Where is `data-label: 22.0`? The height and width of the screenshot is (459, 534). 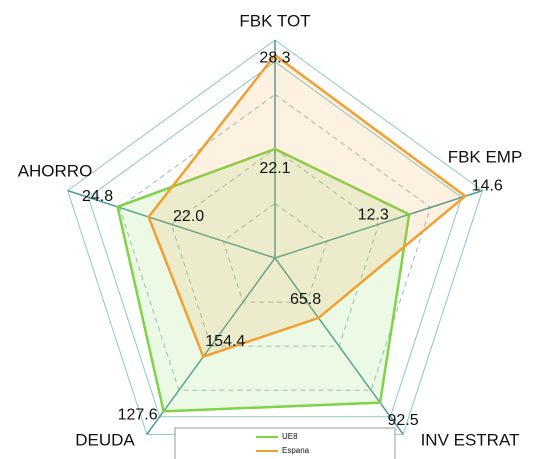 data-label: 22.0 is located at coordinates (188, 216).